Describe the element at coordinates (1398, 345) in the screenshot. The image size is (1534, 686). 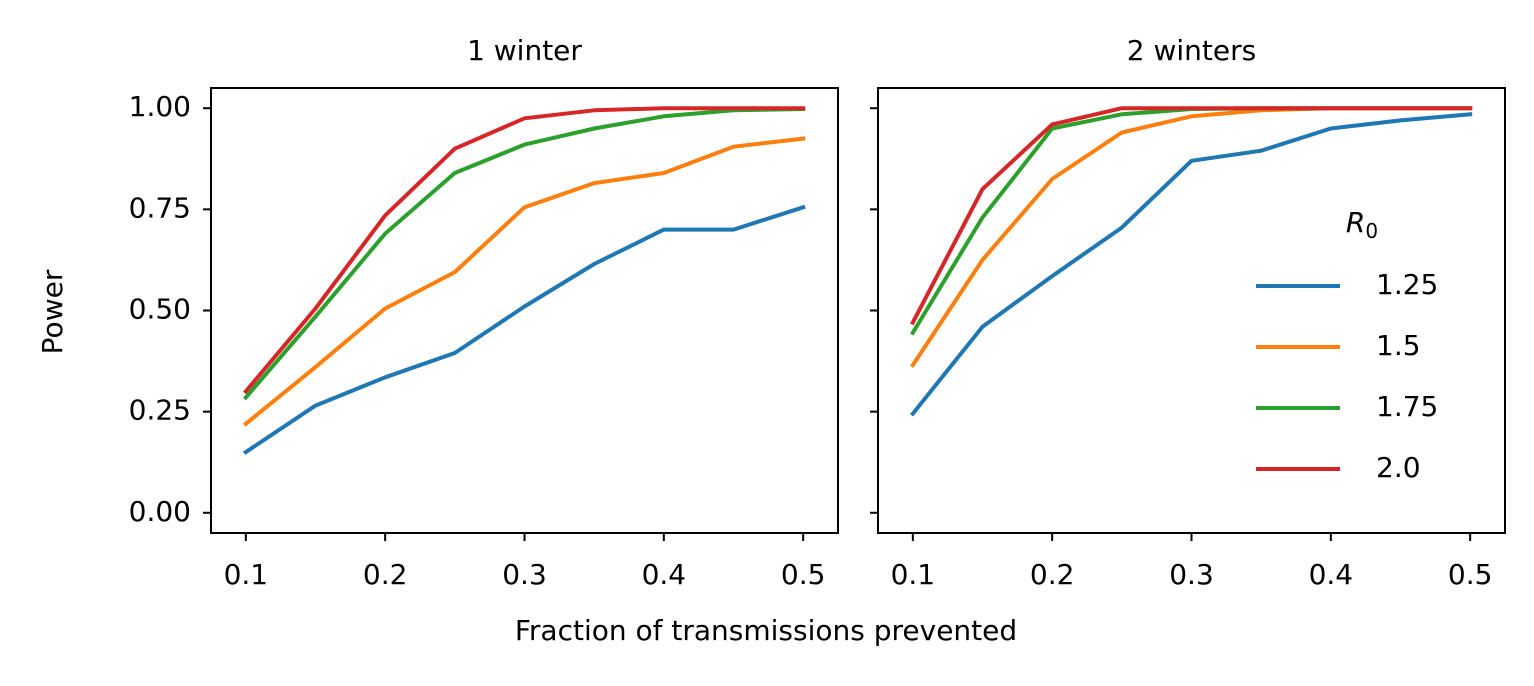
I see `legend-label: 1.5` at that location.